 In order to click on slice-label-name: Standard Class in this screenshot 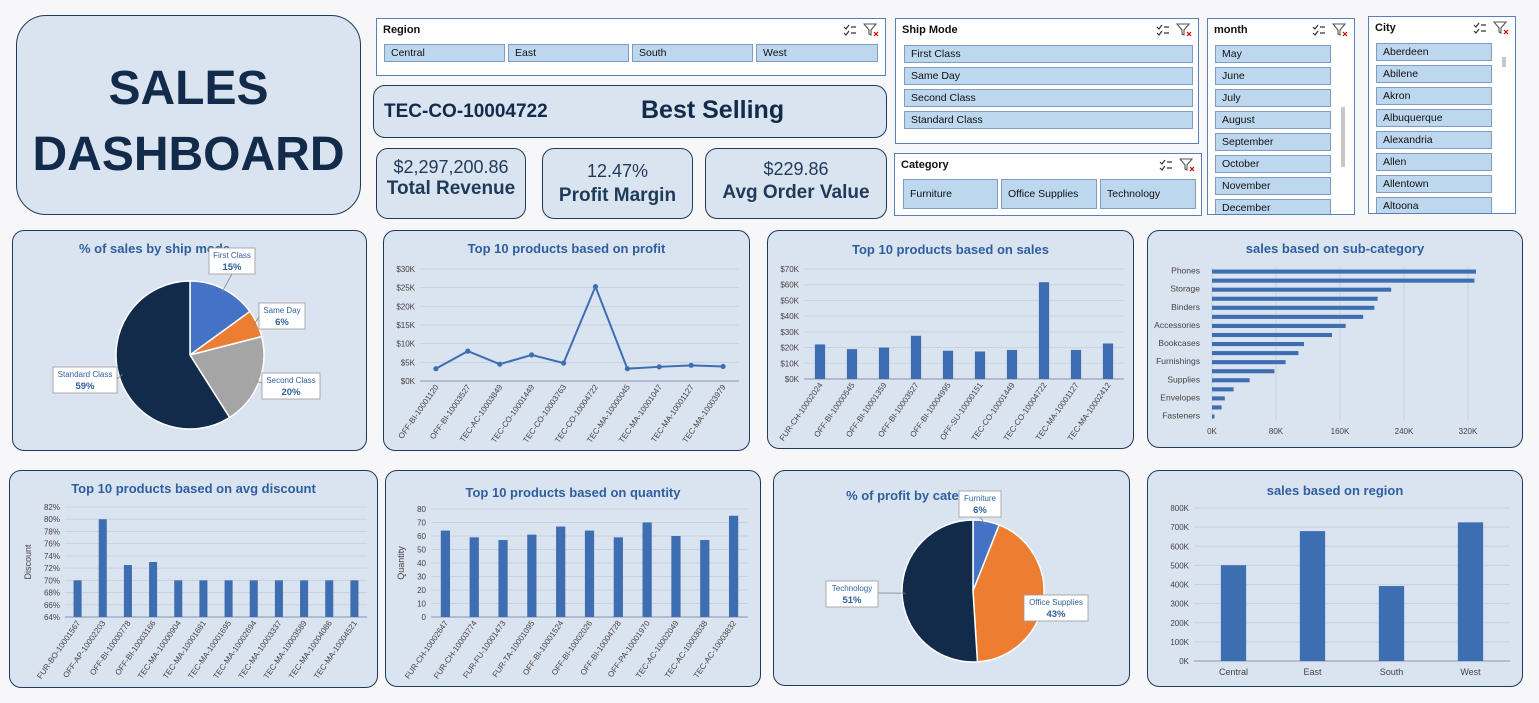, I will do `click(85, 374)`.